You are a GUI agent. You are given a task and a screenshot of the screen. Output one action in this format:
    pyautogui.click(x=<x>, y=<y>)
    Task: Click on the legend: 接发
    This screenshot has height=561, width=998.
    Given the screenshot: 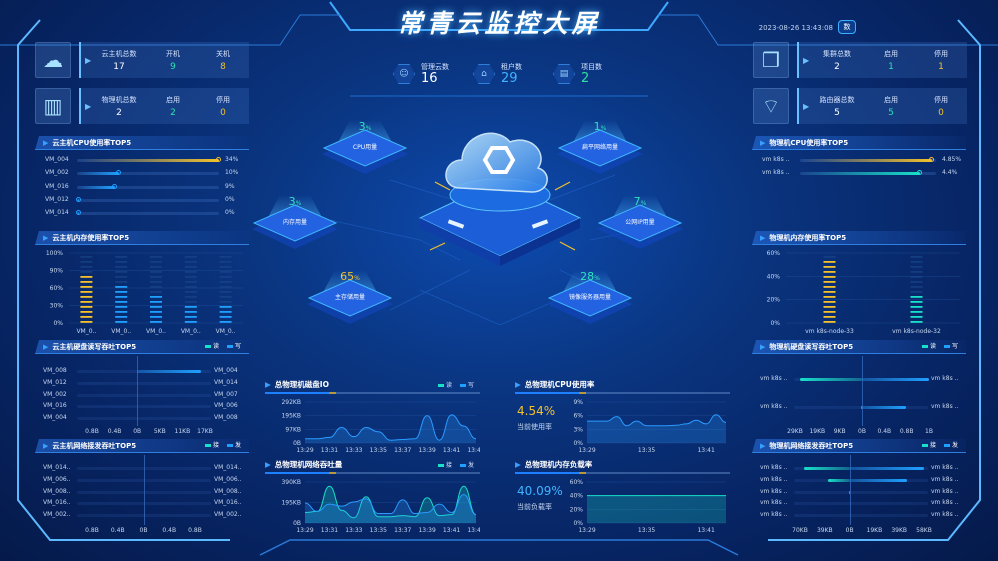 What is the action you would take?
    pyautogui.click(x=222, y=446)
    